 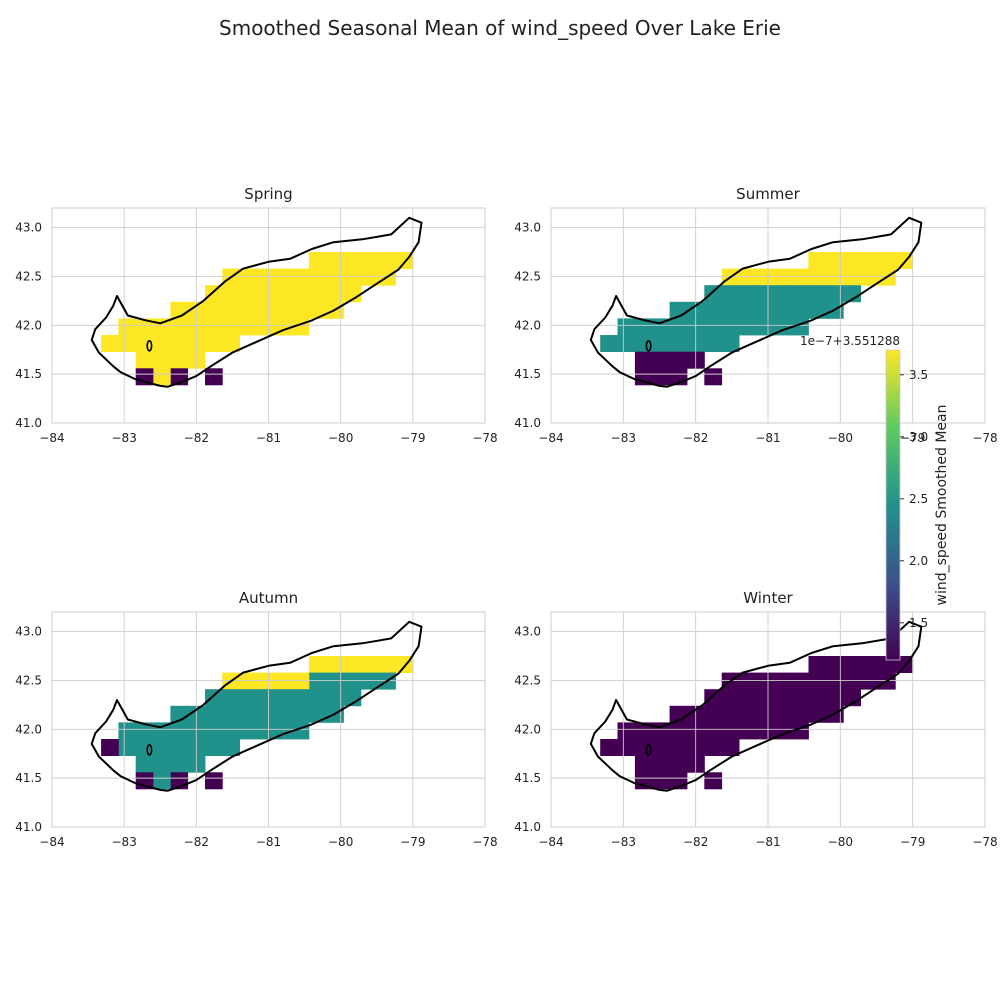 I want to click on y-tick-label: 42.5, so click(x=28, y=680).